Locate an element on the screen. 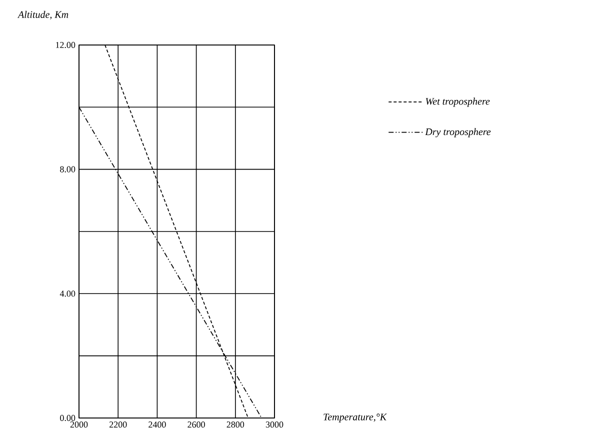 The width and height of the screenshot is (594, 443). x-tick-label: 2400 is located at coordinates (157, 425).